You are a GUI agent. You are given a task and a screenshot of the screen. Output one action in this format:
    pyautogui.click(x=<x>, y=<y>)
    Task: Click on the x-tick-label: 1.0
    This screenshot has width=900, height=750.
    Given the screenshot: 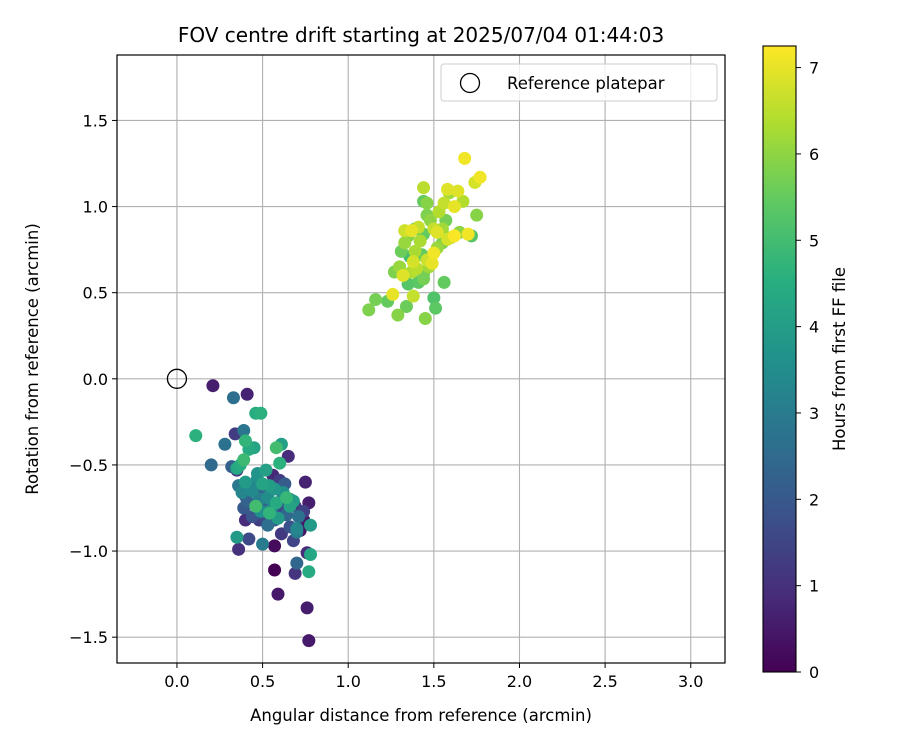 What is the action you would take?
    pyautogui.click(x=347, y=681)
    